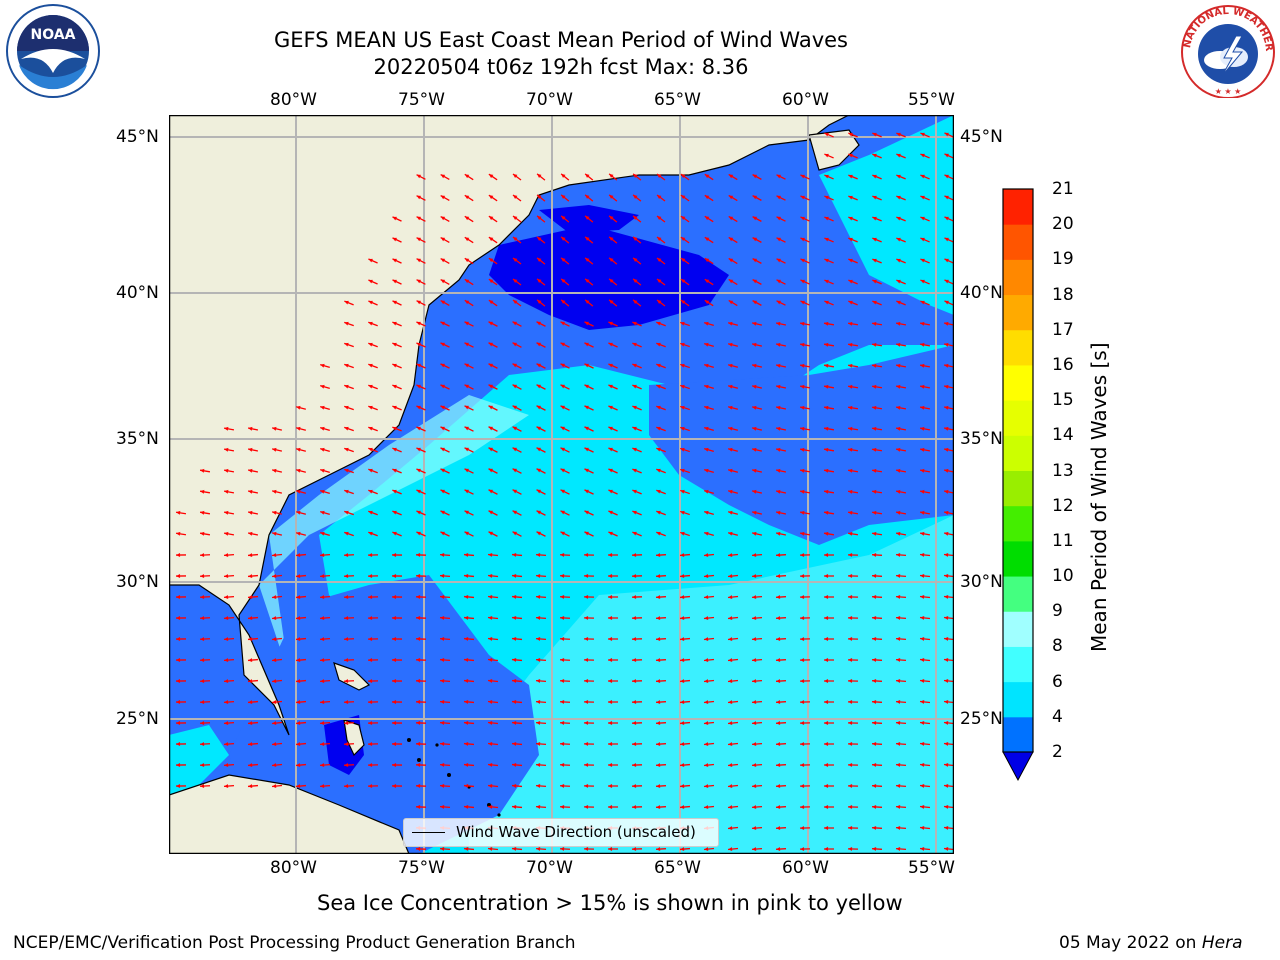 The height and width of the screenshot is (960, 1280). I want to click on colorbar-tick-label: 21, so click(1063, 189).